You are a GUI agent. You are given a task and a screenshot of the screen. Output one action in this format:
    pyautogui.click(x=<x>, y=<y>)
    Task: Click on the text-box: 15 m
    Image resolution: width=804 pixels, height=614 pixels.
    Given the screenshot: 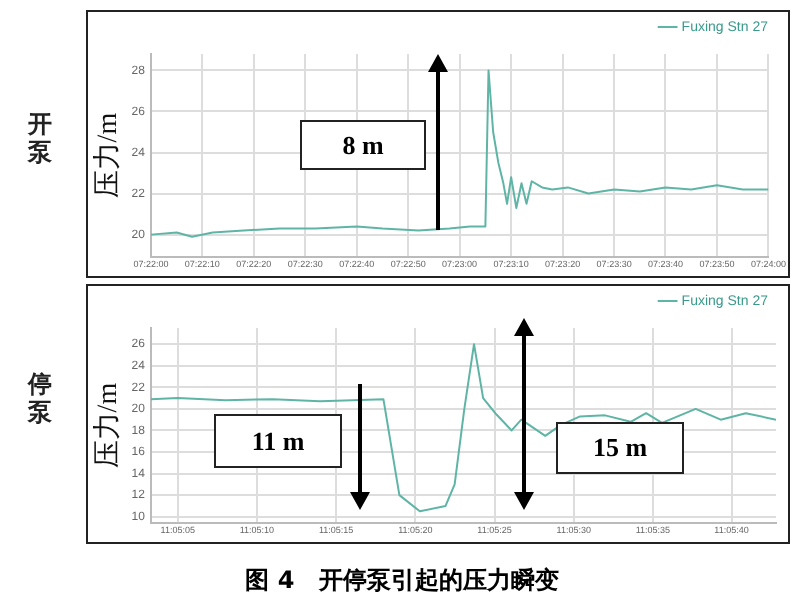 What is the action you would take?
    pyautogui.click(x=620, y=448)
    